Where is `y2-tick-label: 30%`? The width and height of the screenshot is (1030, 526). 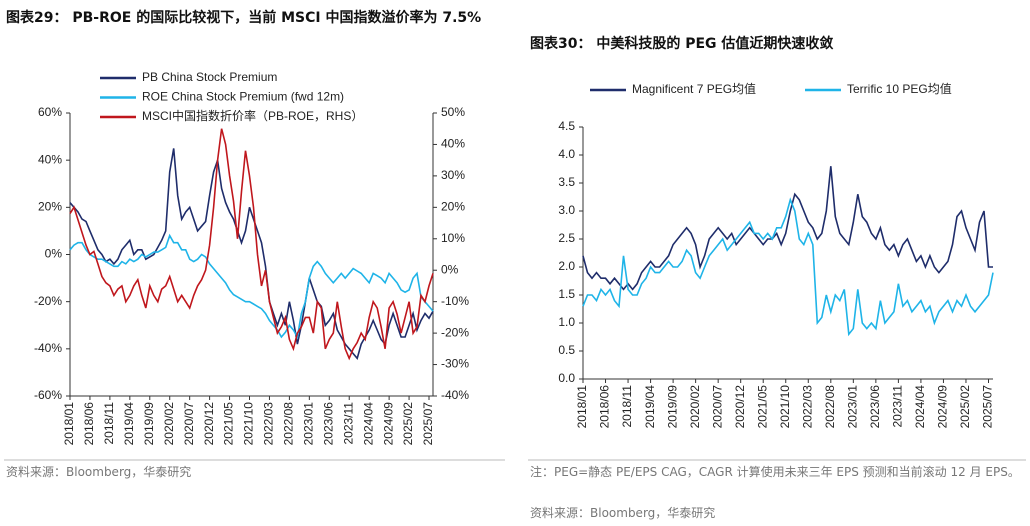
y2-tick-label: 30% is located at coordinates (453, 175).